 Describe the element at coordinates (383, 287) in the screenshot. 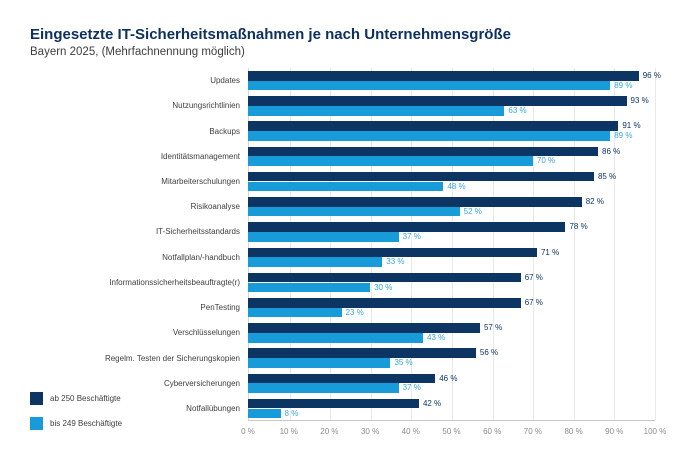

I see `value-label: 30 %` at that location.